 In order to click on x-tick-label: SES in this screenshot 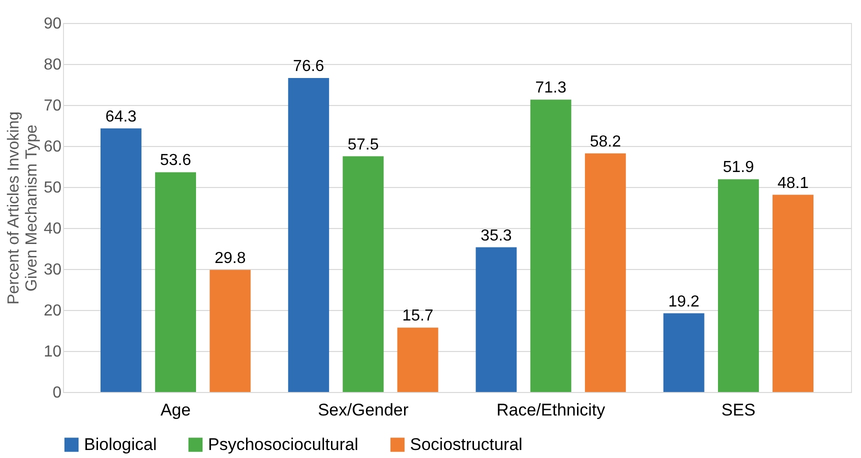, I will do `click(738, 410)`.